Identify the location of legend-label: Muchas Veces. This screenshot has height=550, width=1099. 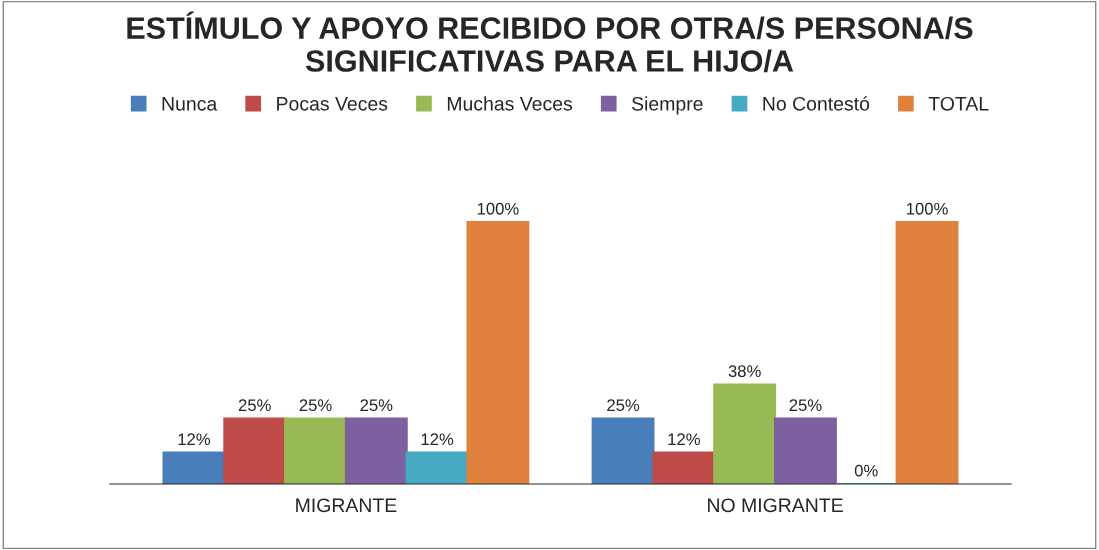
(510, 103).